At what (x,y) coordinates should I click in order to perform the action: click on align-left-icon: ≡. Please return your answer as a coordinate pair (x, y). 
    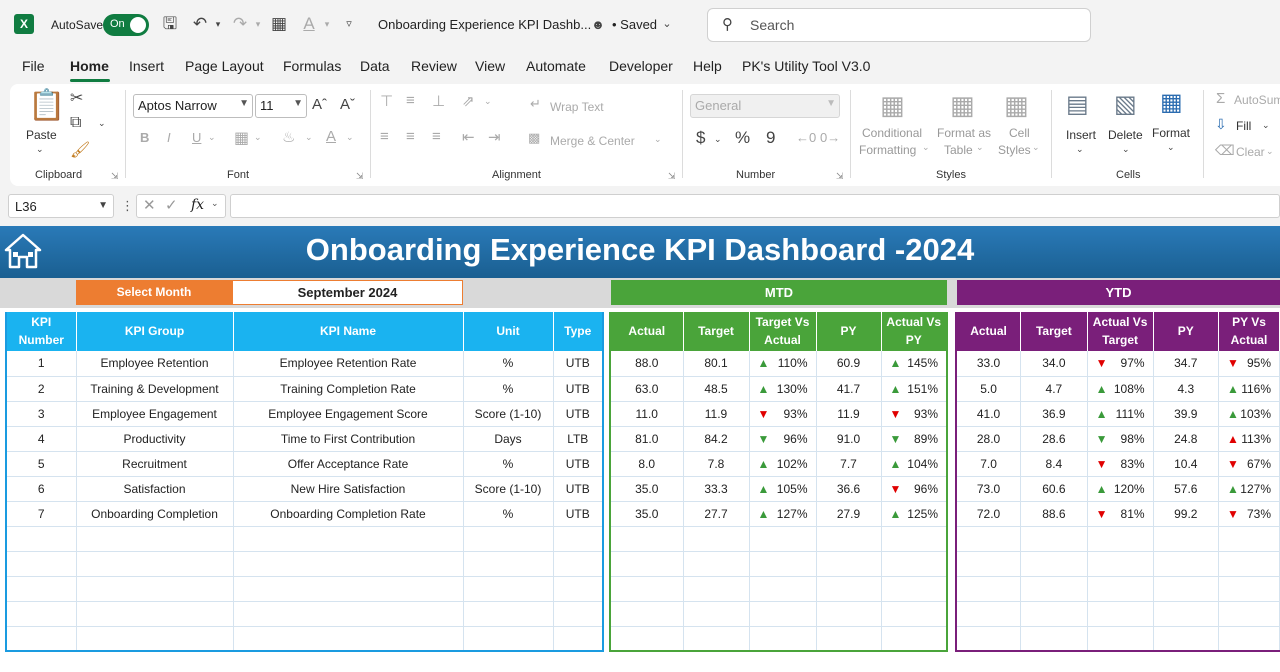
    Looking at the image, I should click on (384, 136).